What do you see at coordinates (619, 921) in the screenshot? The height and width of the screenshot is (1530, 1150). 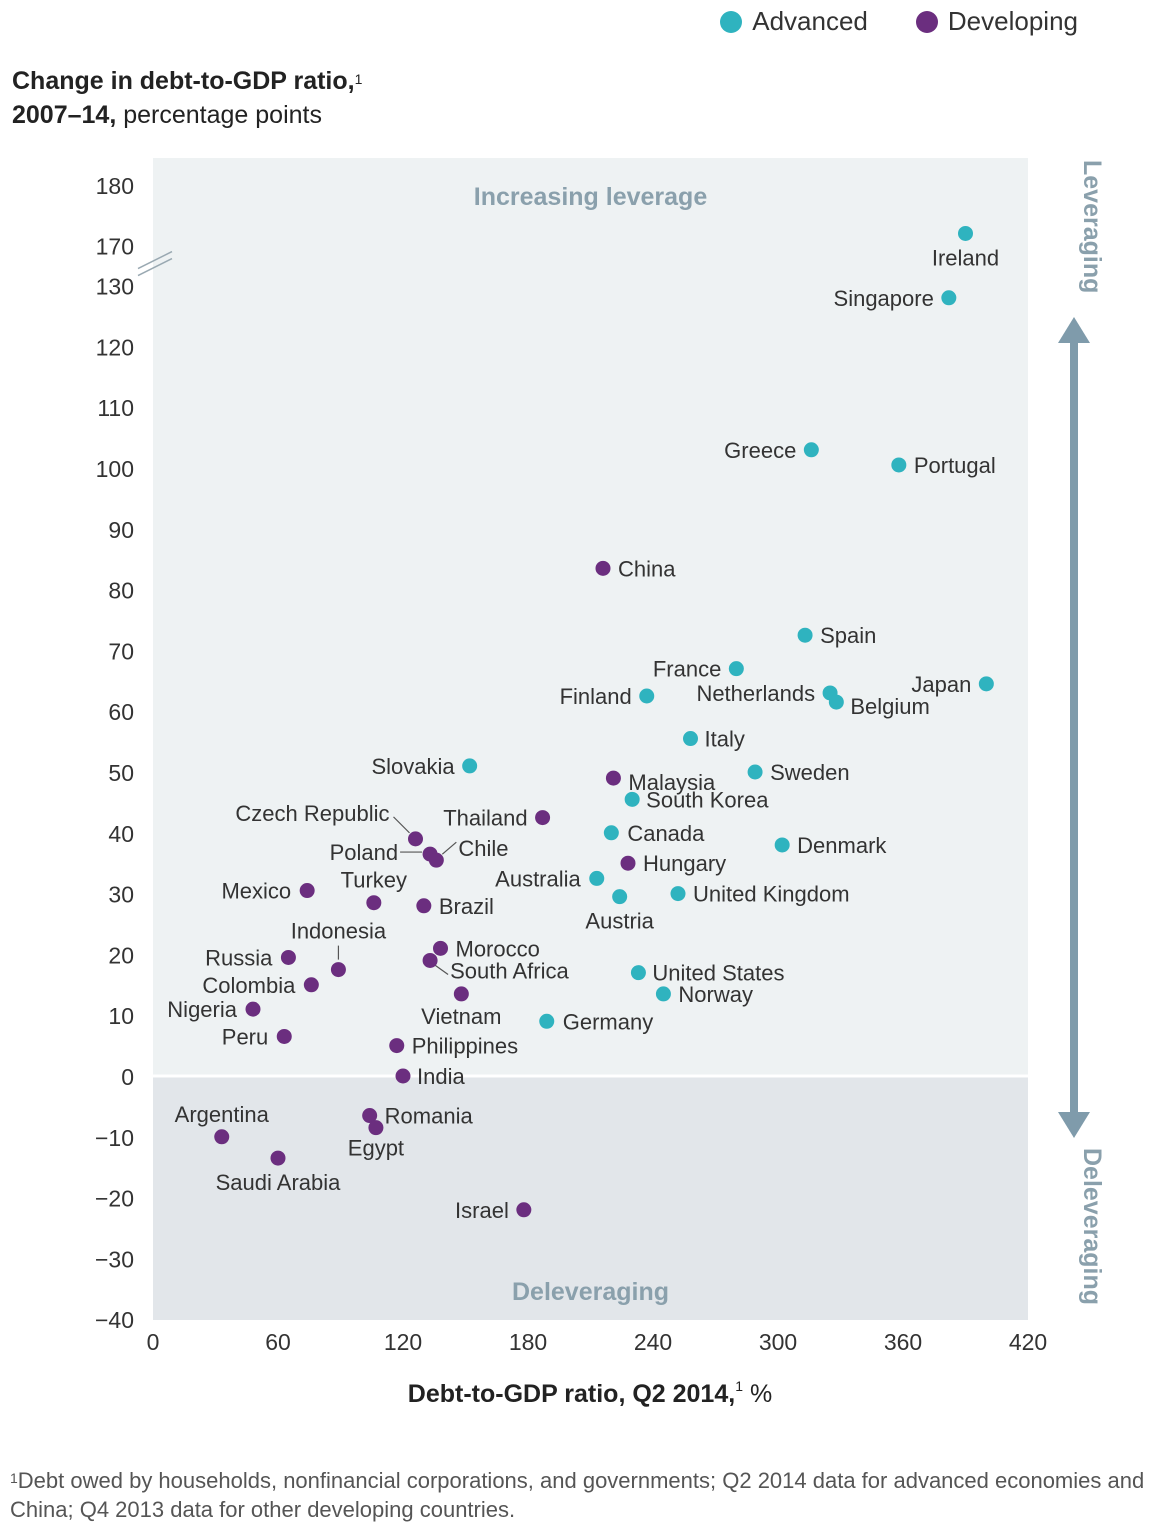 I see `point-label: Austria` at bounding box center [619, 921].